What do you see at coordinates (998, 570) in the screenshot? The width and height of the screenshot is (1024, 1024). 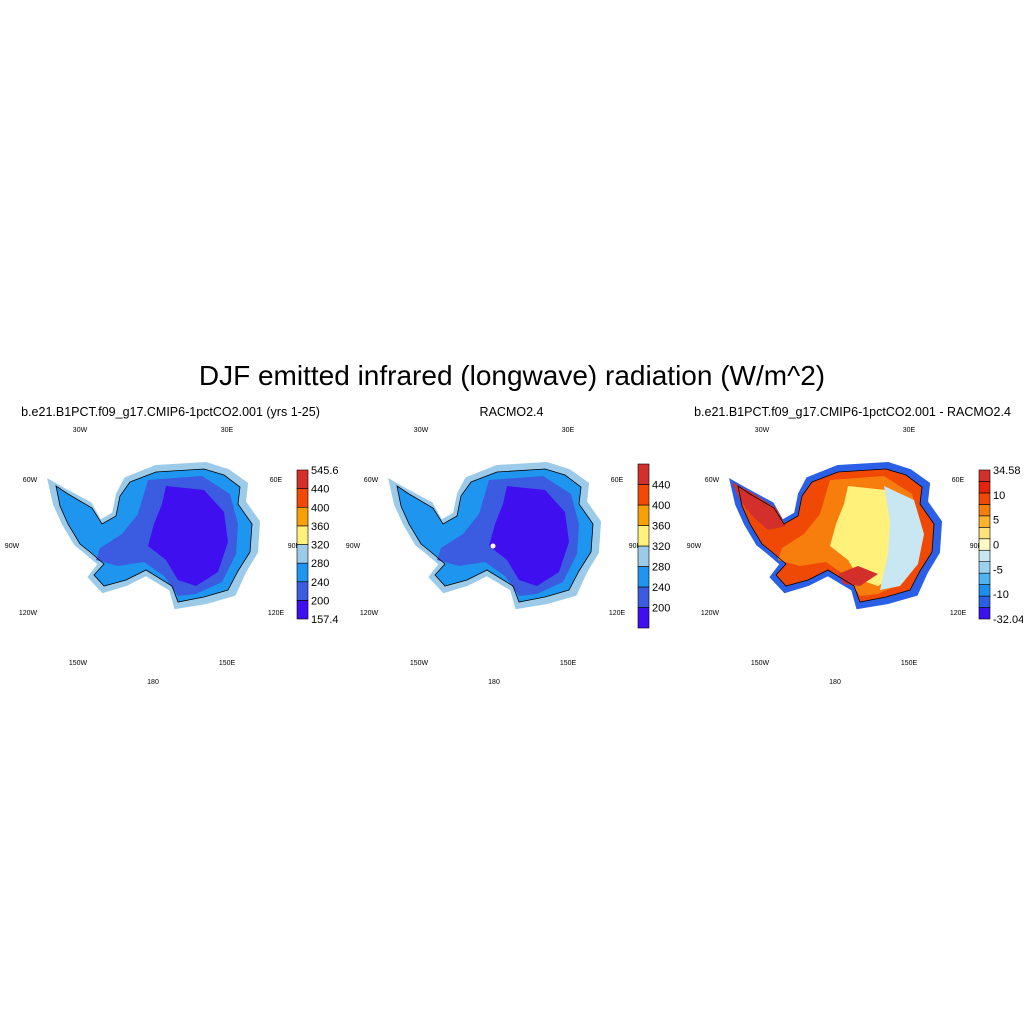 I see `colorbar-tick-label: -5` at bounding box center [998, 570].